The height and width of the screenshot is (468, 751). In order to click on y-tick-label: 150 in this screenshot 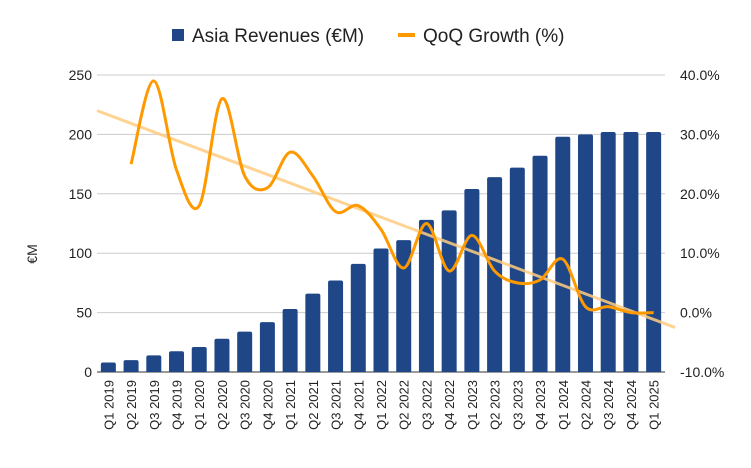, I will do `click(81, 194)`.